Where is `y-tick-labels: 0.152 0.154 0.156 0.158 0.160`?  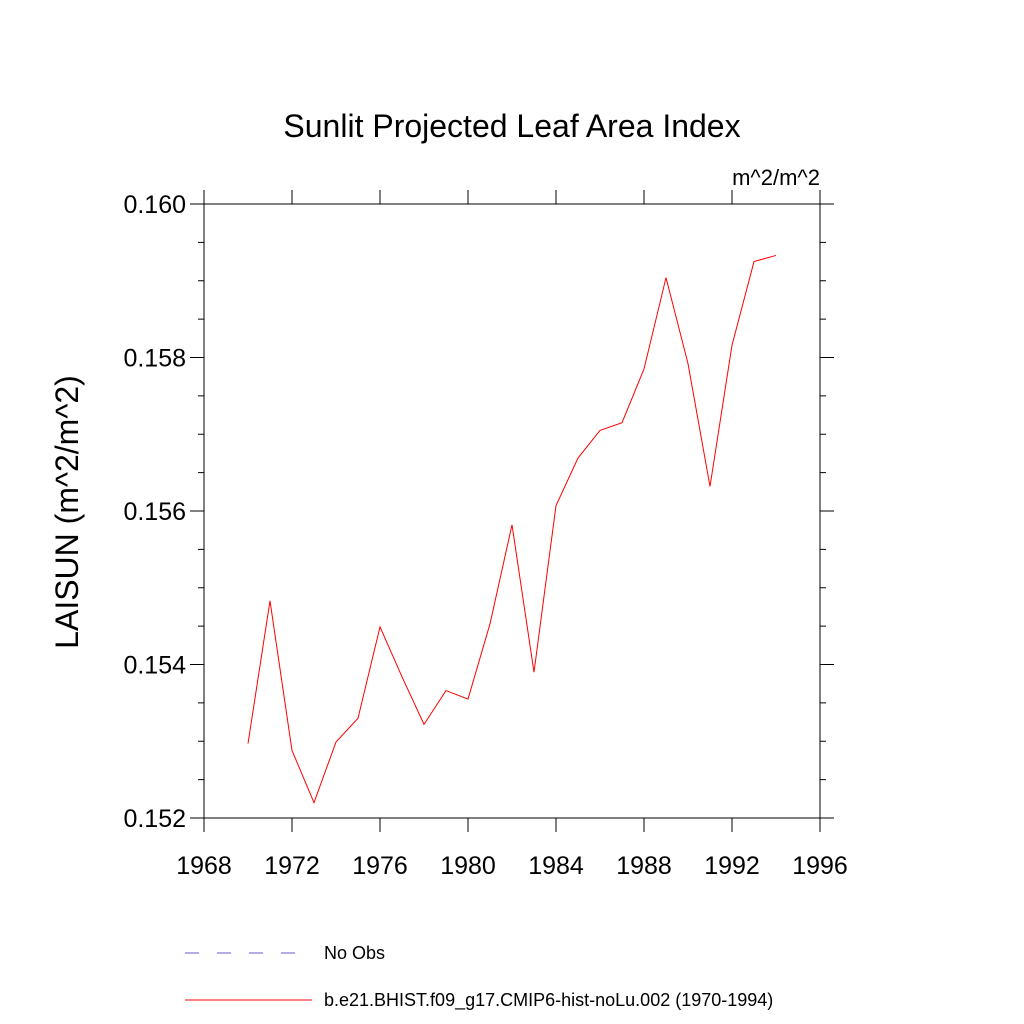
y-tick-labels: 0.152 0.154 0.156 0.158 0.160 is located at coordinates (154, 512).